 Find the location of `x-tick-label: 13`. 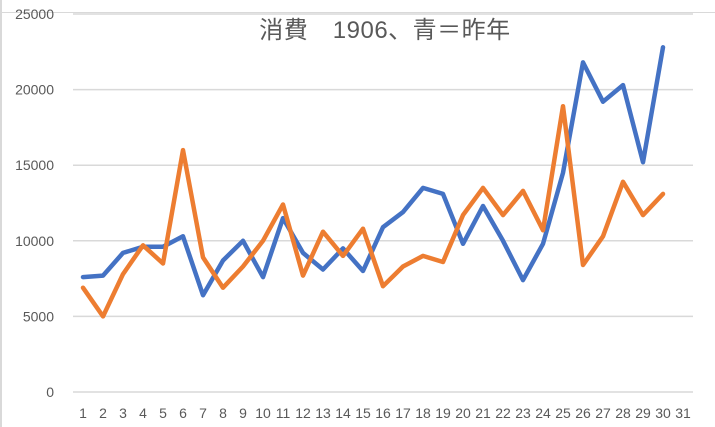

x-tick-label: 13 is located at coordinates (323, 413).